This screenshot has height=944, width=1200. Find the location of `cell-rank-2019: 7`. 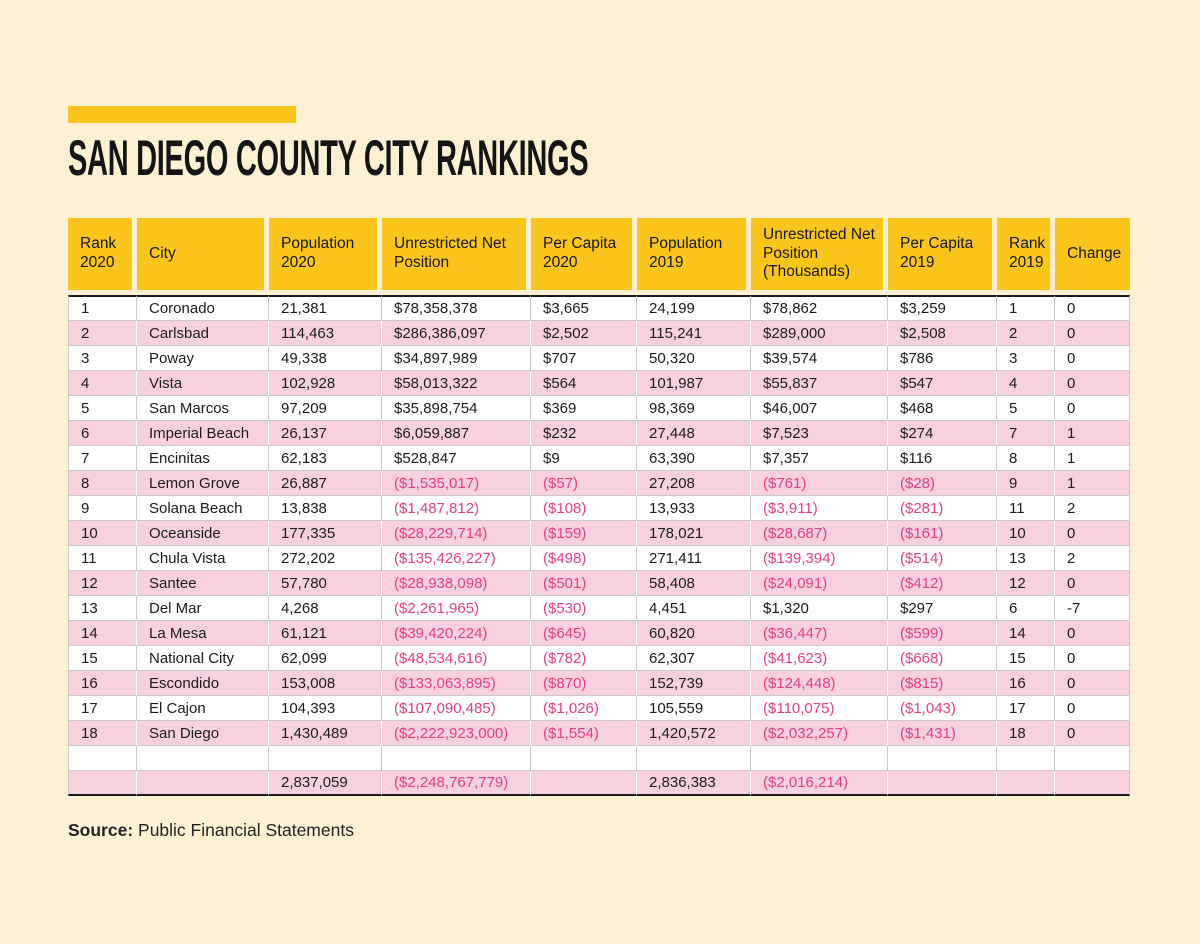

cell-rank-2019: 7 is located at coordinates (1026, 433).